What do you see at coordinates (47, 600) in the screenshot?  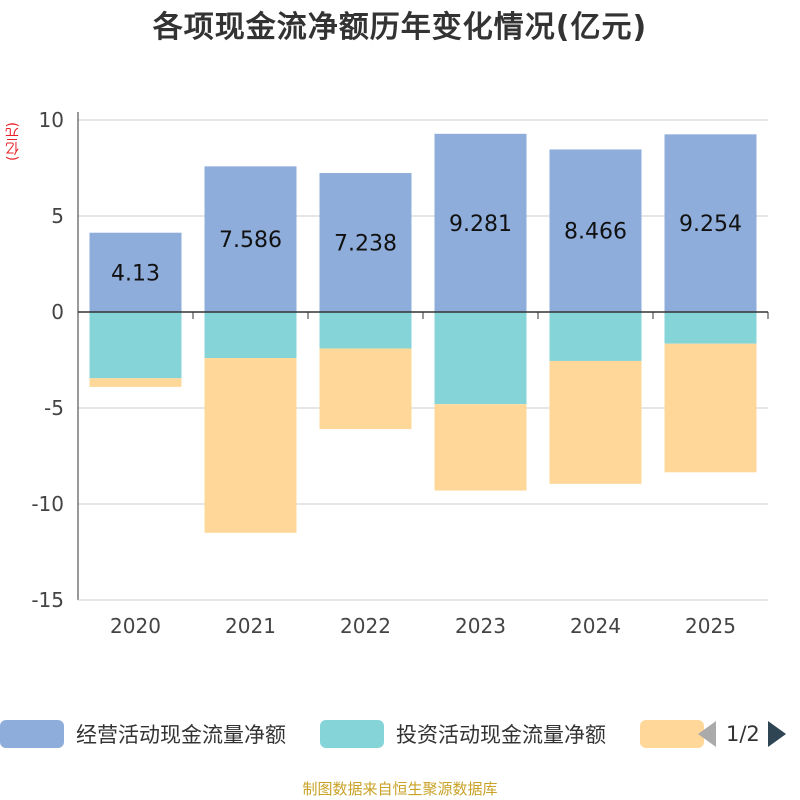 I see `y-tick-label: -15` at bounding box center [47, 600].